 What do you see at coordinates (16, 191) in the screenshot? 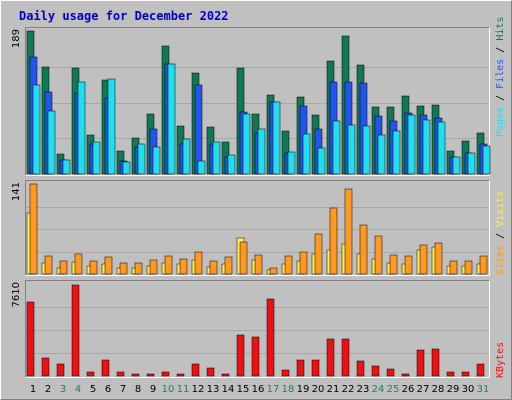
I see `y-max-tick-label: 141` at bounding box center [16, 191].